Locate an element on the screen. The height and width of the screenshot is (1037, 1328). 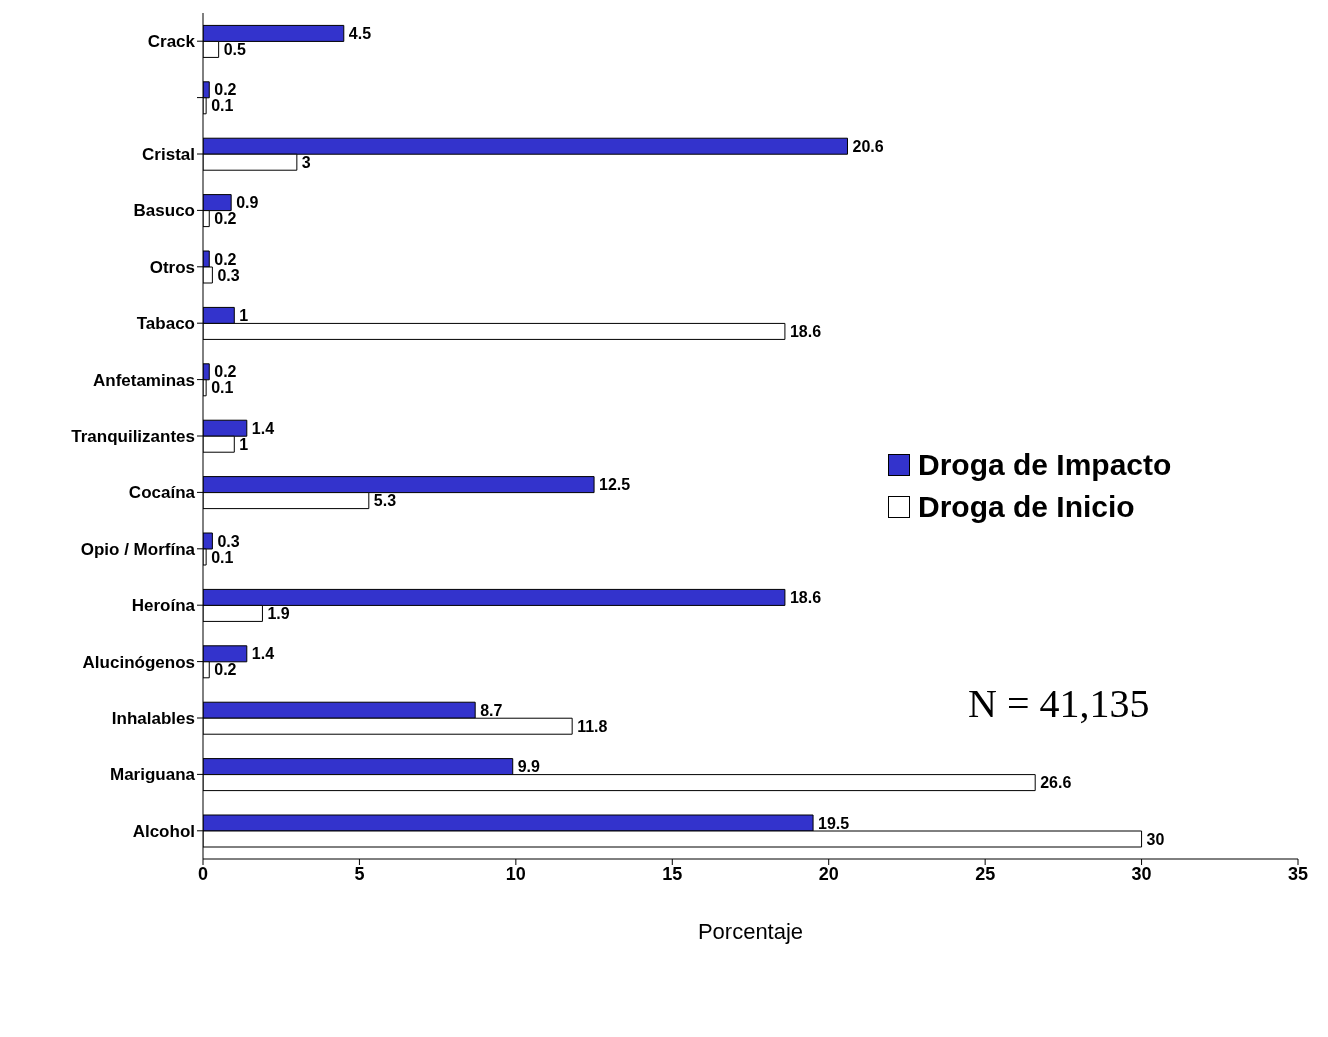
x-tick-label: 10 is located at coordinates (515, 873).